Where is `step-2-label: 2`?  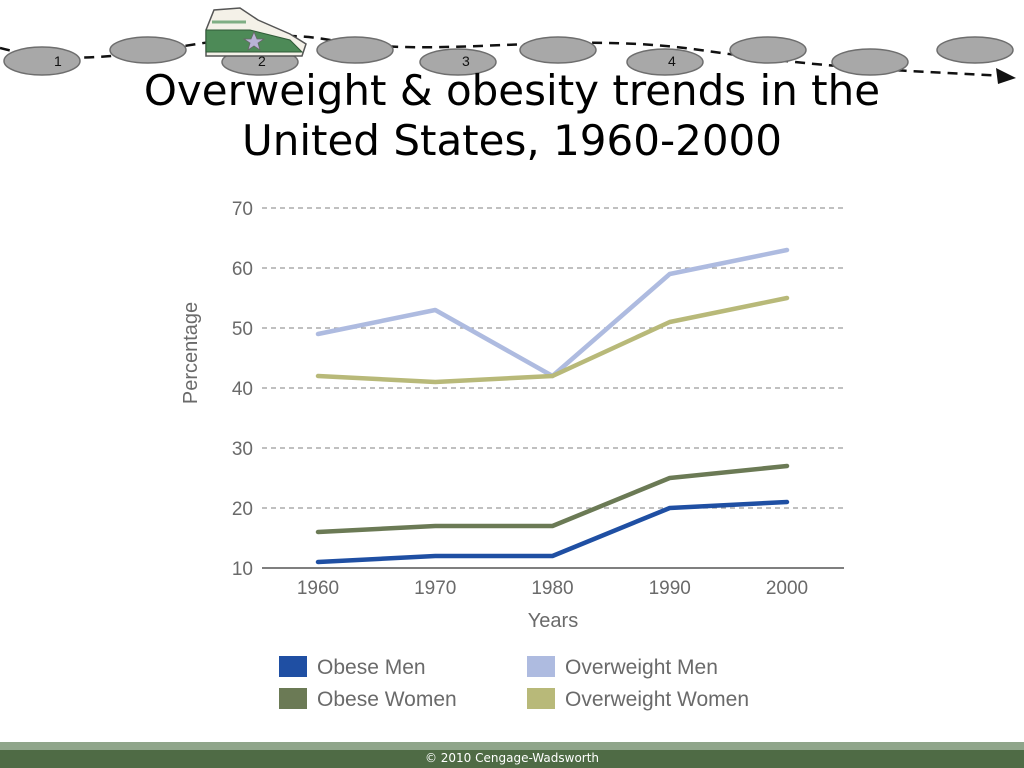
step-2-label: 2 is located at coordinates (262, 61).